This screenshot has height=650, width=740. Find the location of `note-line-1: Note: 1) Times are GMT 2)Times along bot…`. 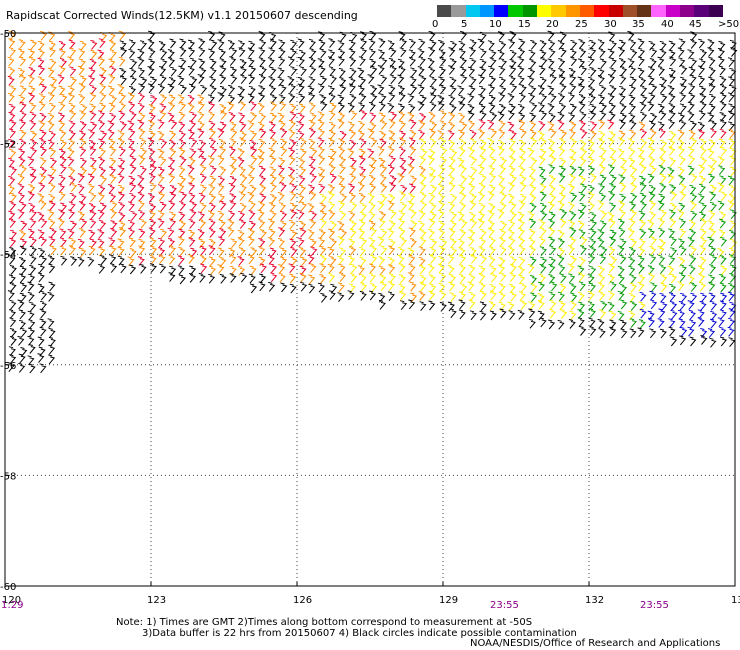

note-line-1: Note: 1) Times are GMT 2)Times along bot… is located at coordinates (324, 622).